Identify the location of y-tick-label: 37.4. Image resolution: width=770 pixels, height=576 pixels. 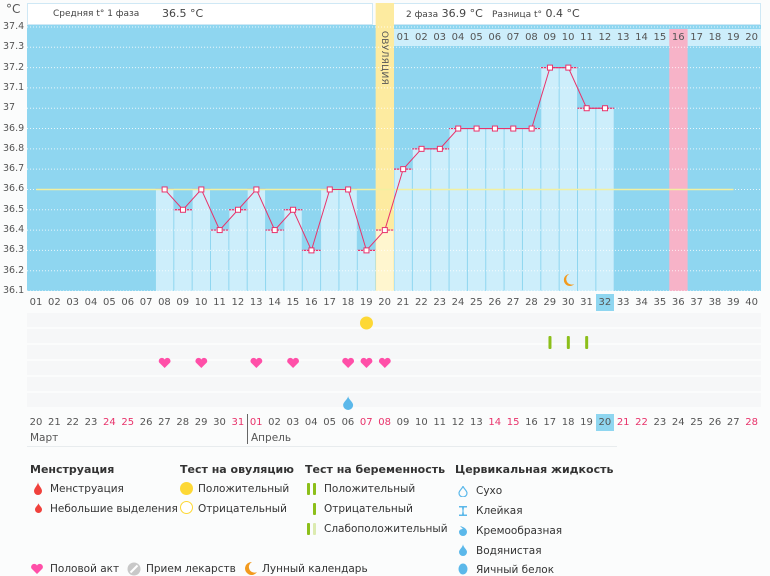
(14, 26).